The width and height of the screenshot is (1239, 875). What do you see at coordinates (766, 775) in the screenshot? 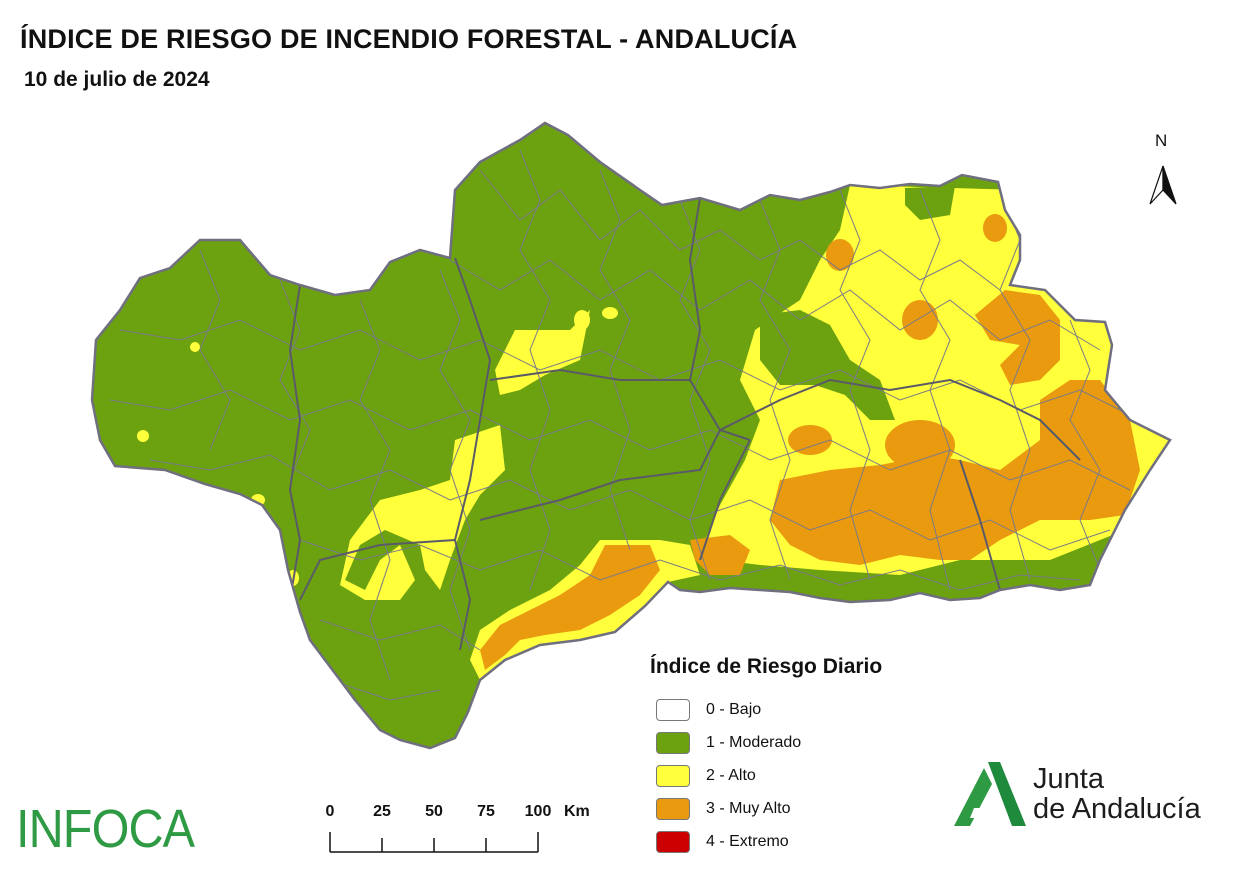
I see `legend-item-alto: 2 - Alto` at bounding box center [766, 775].